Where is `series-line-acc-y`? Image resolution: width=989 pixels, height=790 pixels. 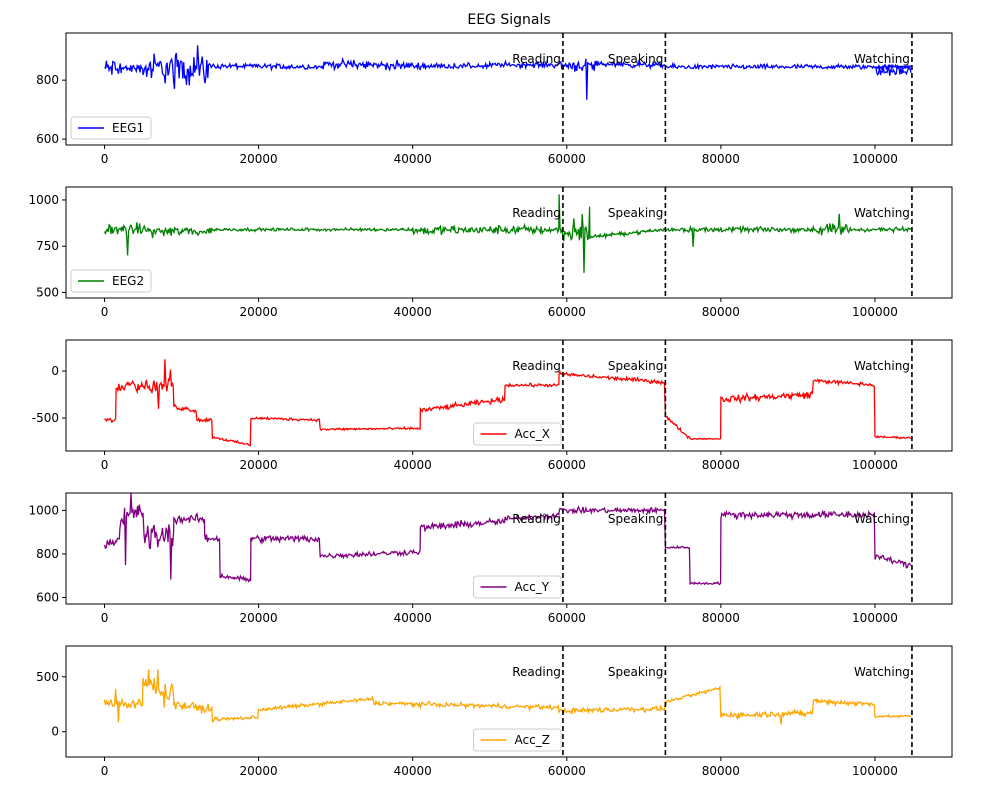 series-line-acc-y is located at coordinates (507, 539).